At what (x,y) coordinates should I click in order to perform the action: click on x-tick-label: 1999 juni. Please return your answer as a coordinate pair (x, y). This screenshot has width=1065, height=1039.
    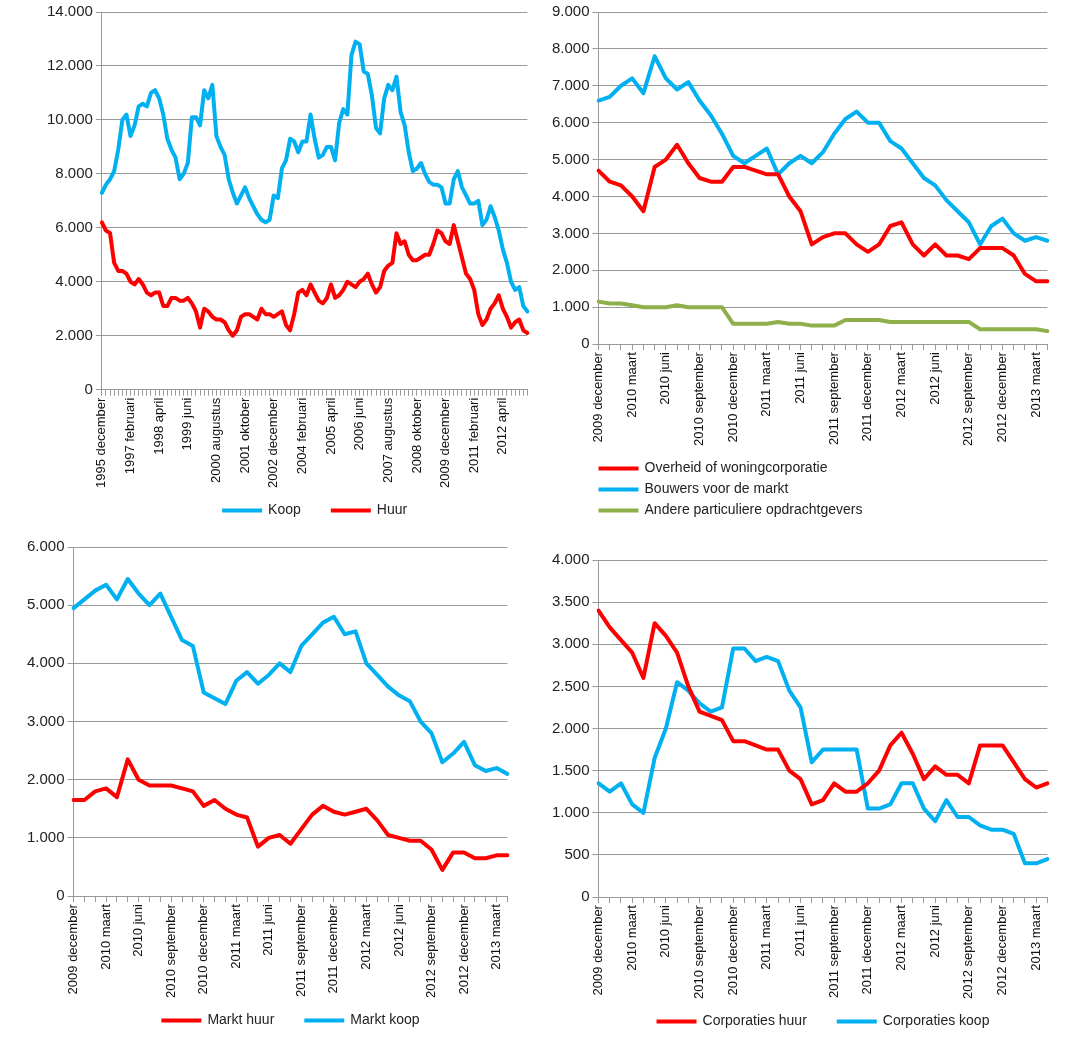
    Looking at the image, I should click on (187, 424).